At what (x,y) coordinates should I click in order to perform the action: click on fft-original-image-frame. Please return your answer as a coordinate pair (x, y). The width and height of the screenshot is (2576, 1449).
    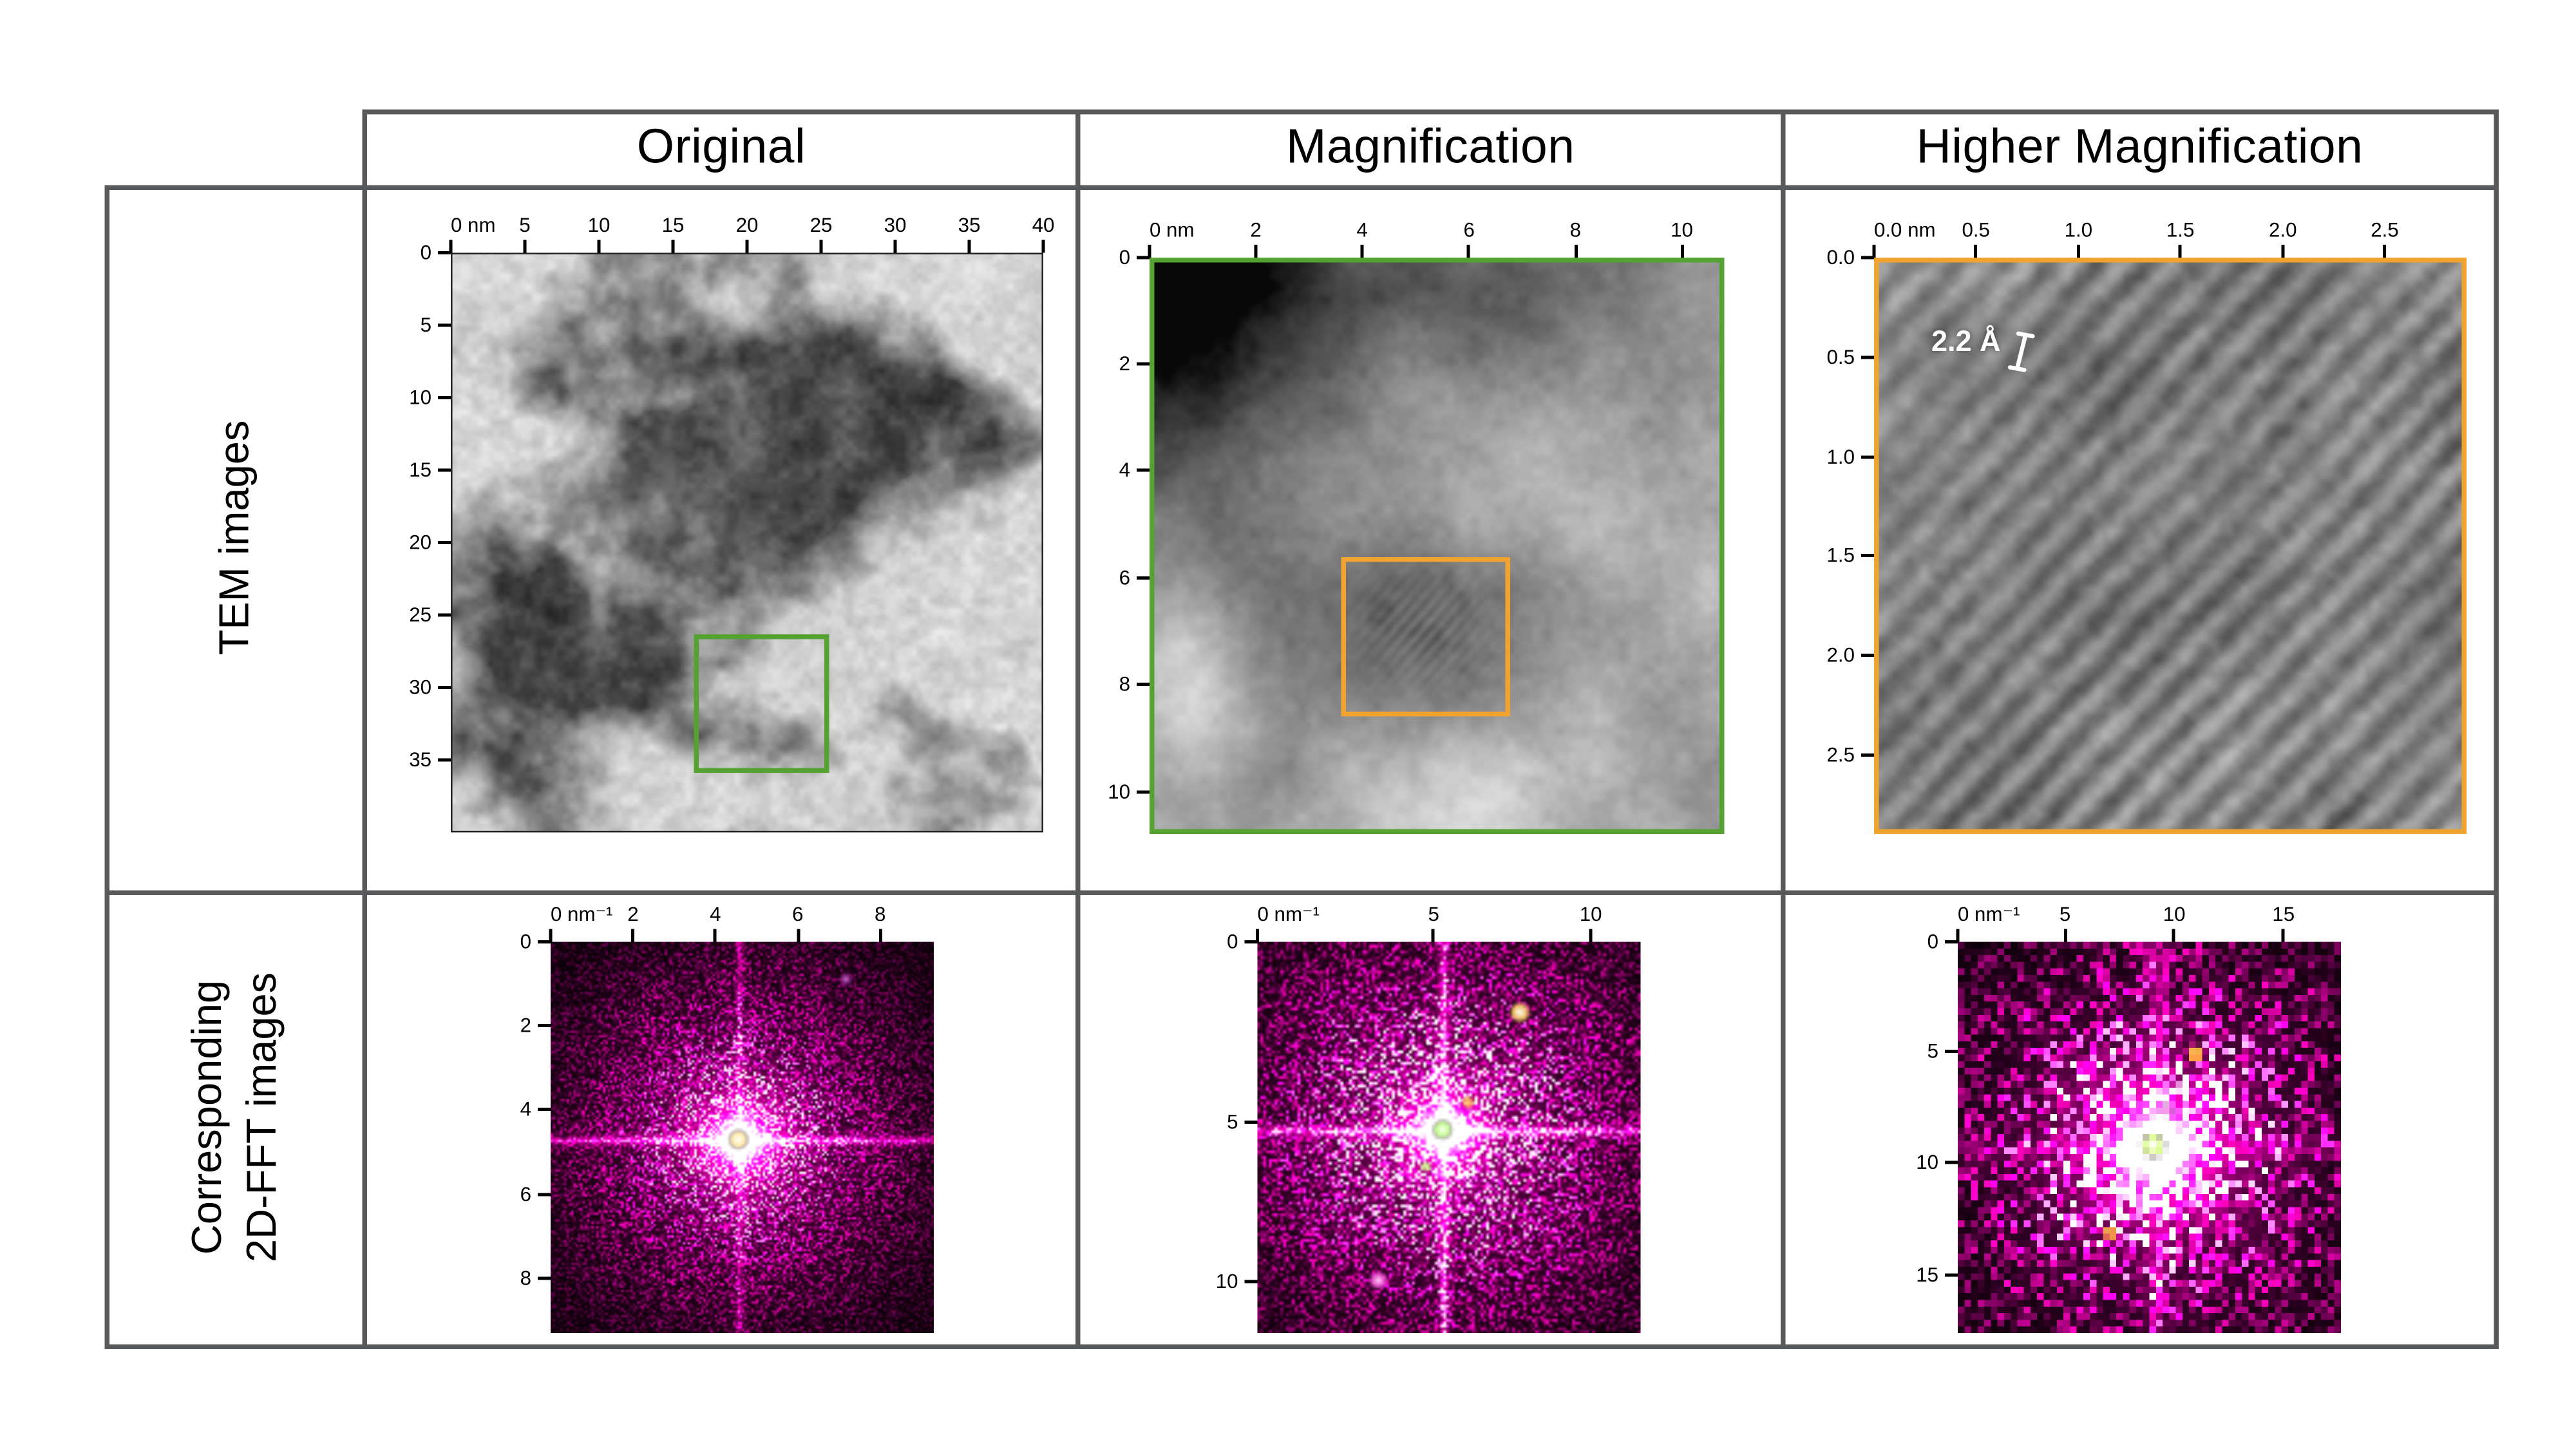
    Looking at the image, I should click on (743, 1137).